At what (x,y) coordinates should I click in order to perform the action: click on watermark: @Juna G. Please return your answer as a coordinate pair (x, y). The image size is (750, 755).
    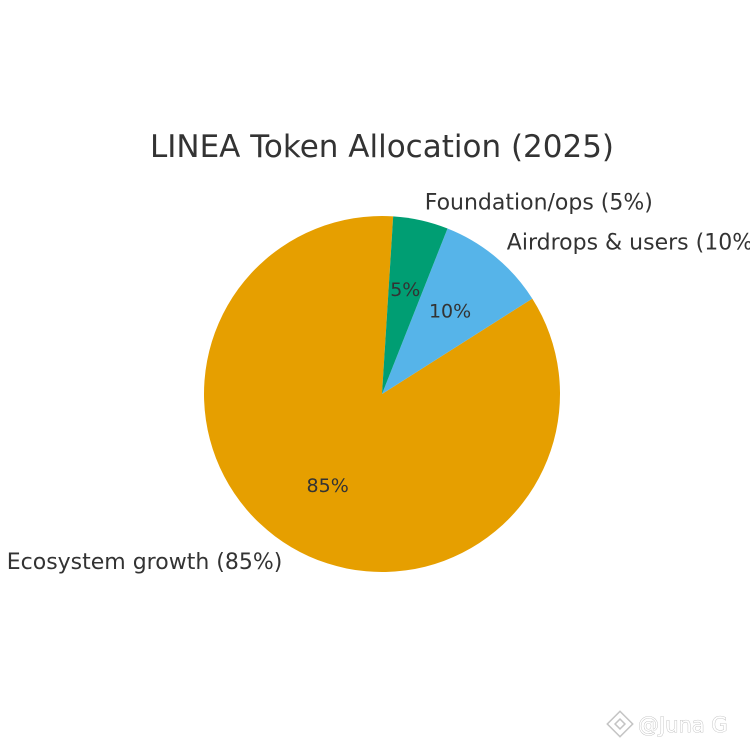
    Looking at the image, I should click on (667, 724).